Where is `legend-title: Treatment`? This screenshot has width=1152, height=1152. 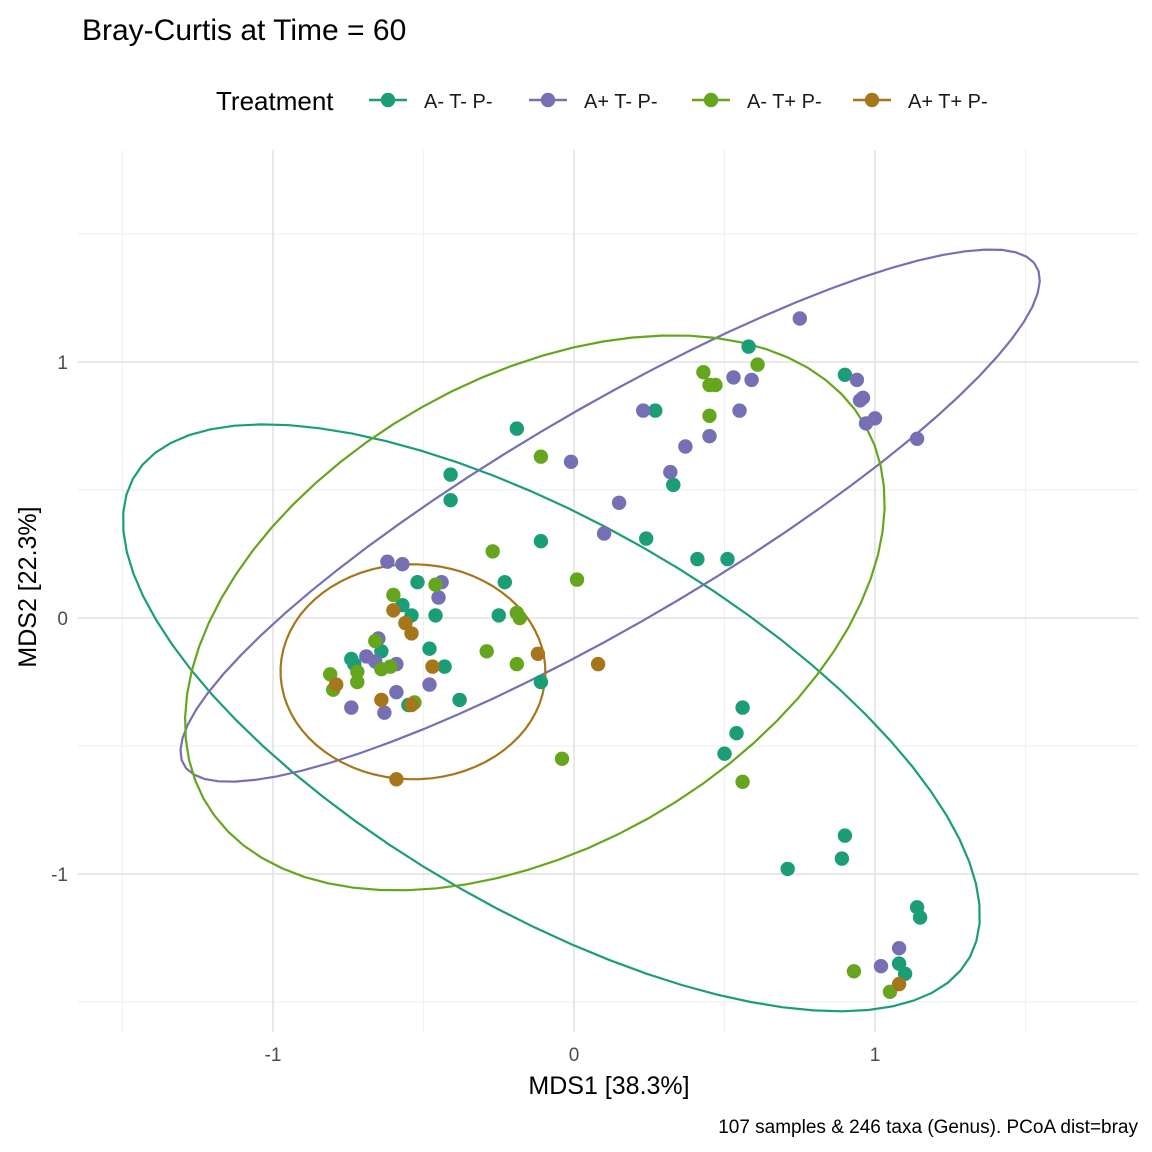
legend-title: Treatment is located at coordinates (275, 101).